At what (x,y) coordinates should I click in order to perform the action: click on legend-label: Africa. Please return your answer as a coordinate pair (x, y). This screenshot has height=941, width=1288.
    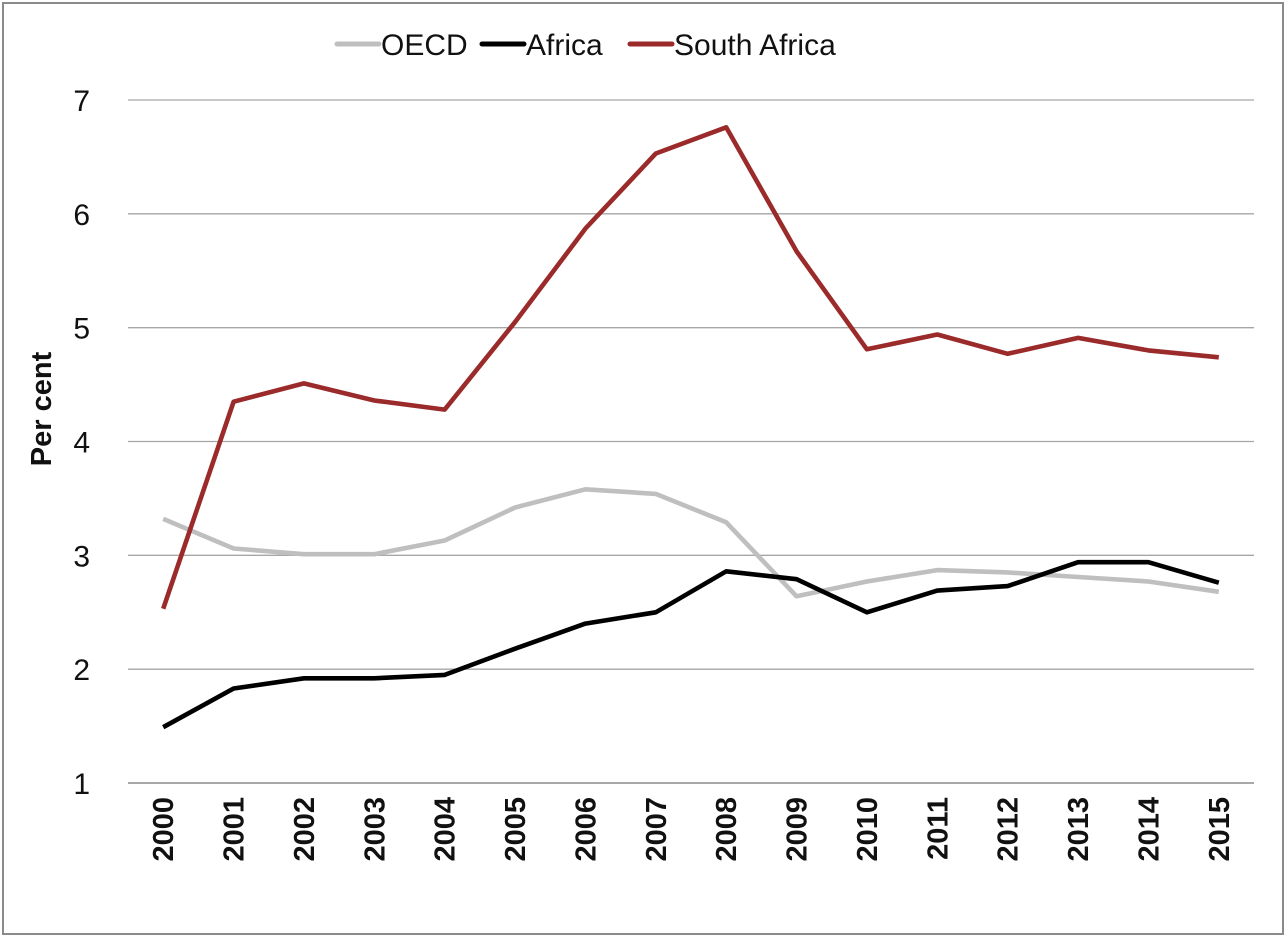
    Looking at the image, I should click on (564, 45).